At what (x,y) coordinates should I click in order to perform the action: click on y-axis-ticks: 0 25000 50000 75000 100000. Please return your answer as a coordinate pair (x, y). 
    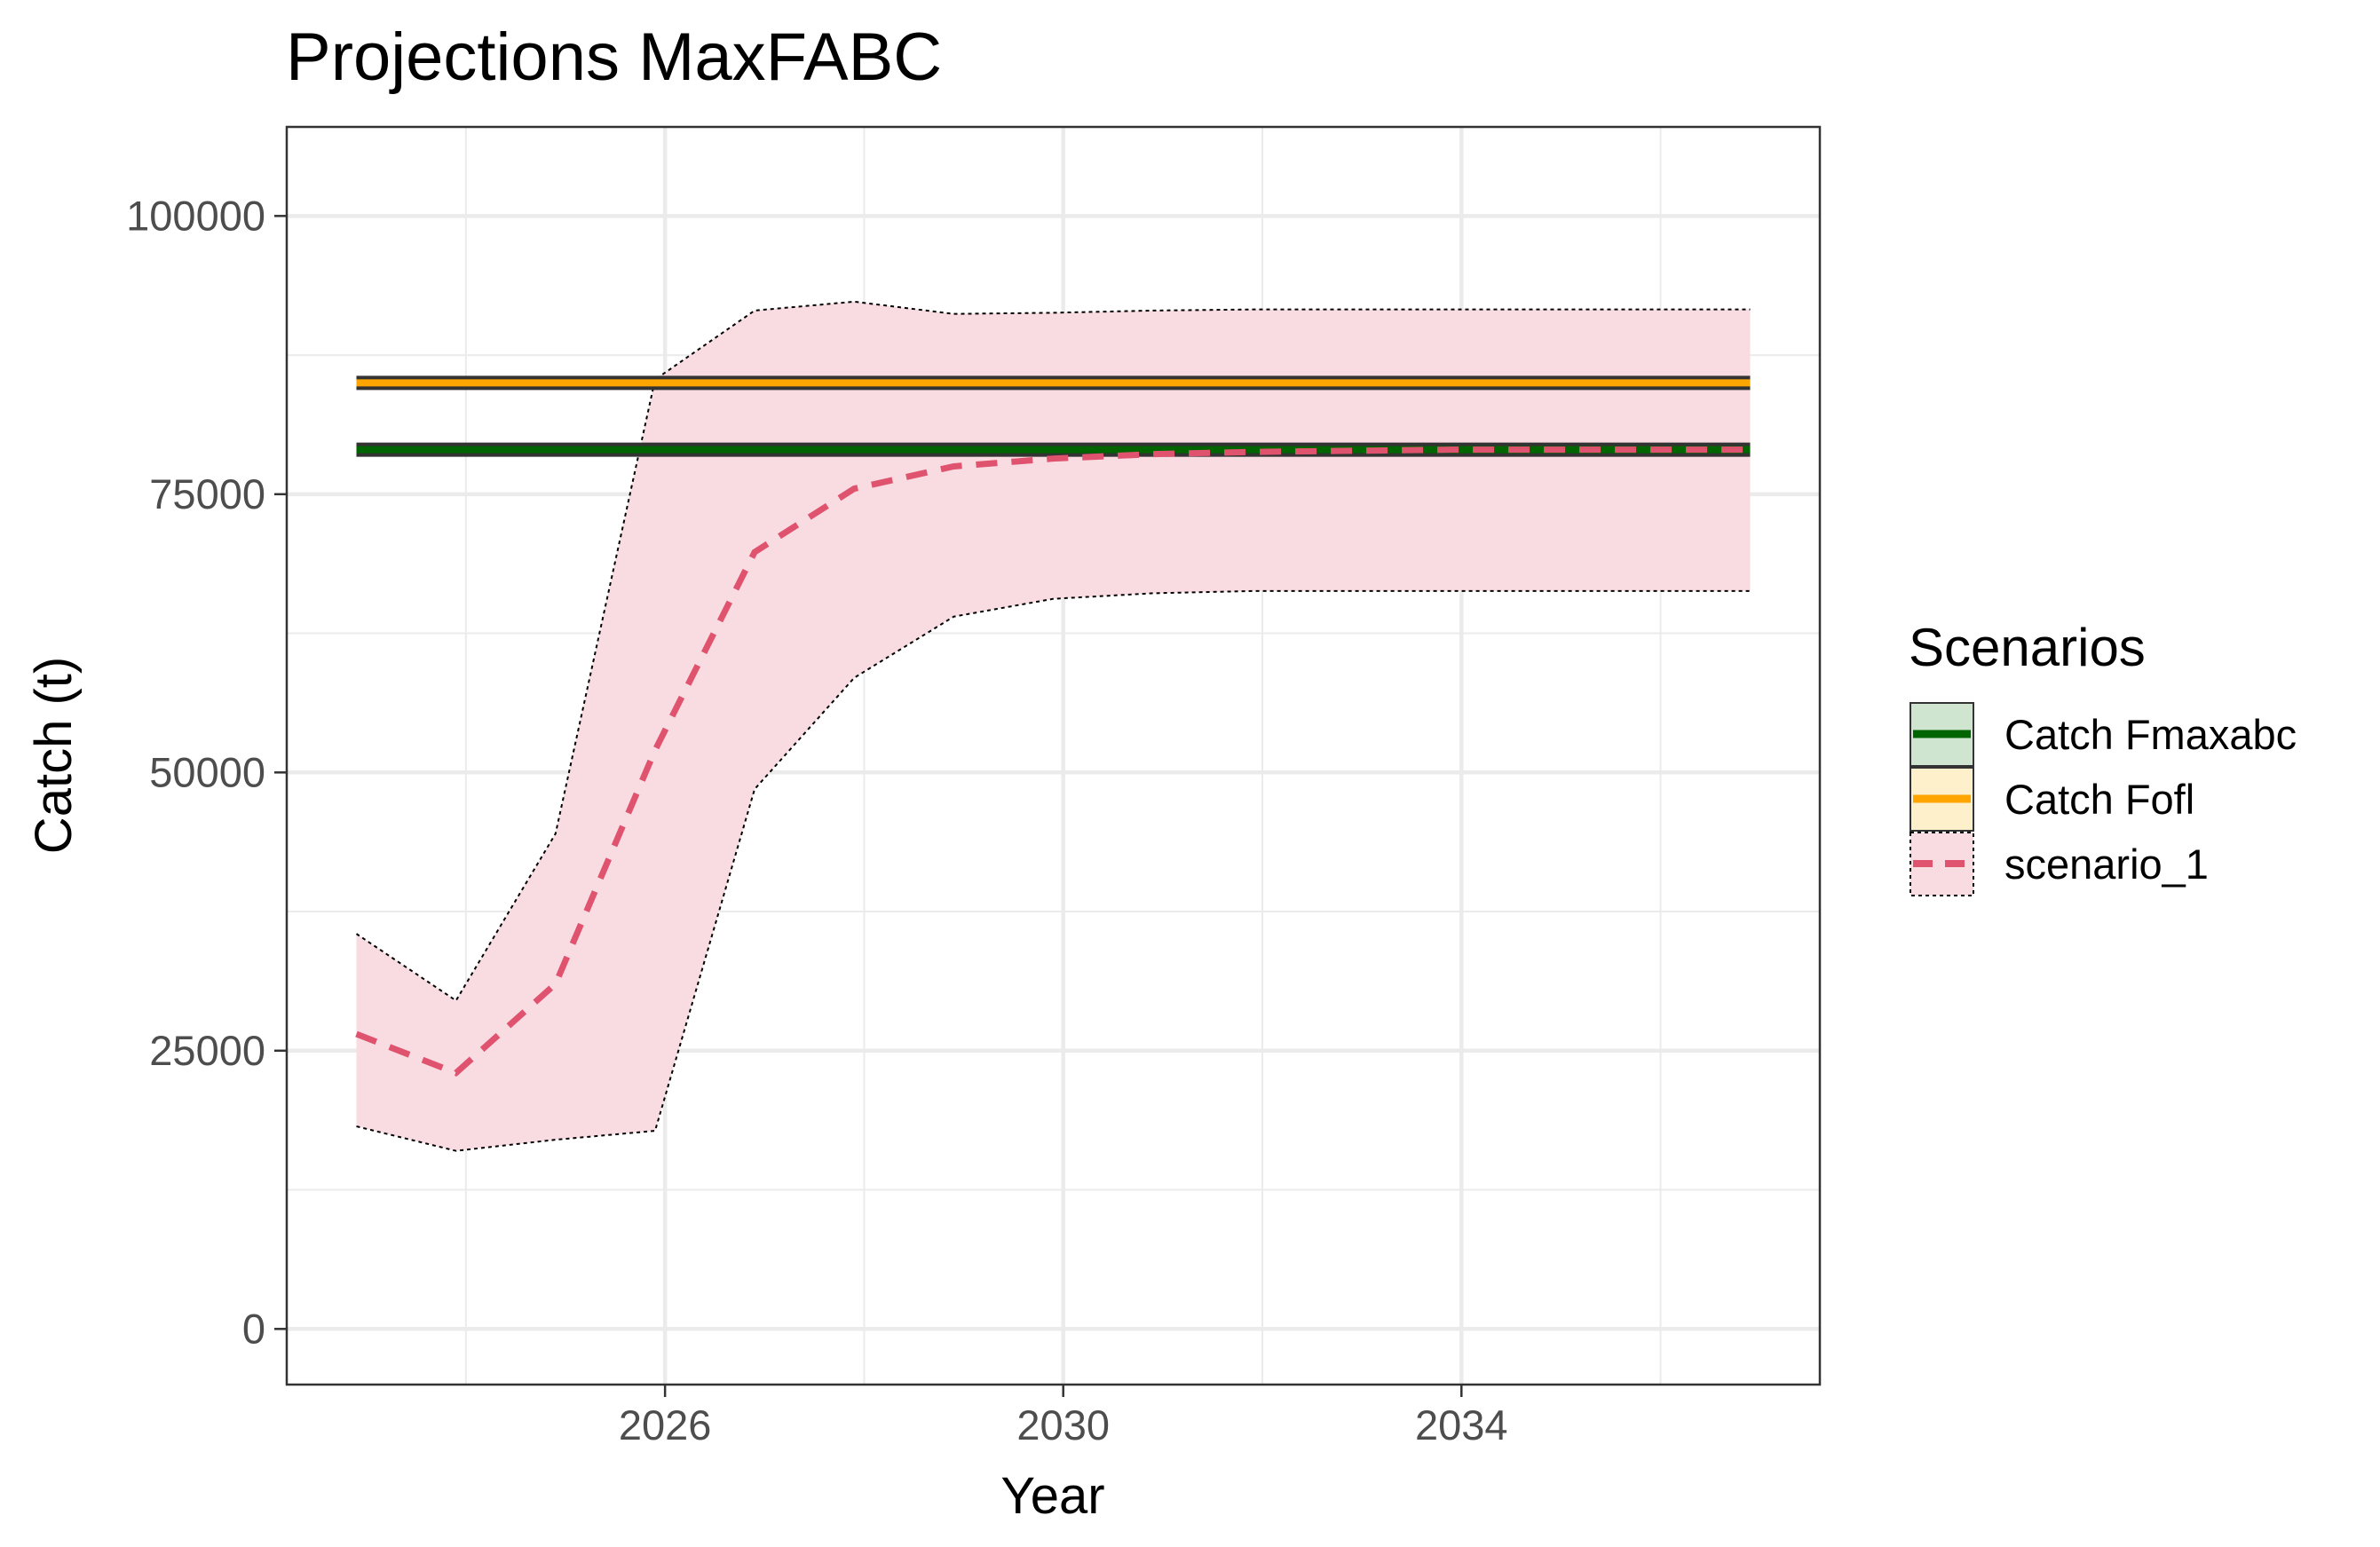
    Looking at the image, I should click on (206, 772).